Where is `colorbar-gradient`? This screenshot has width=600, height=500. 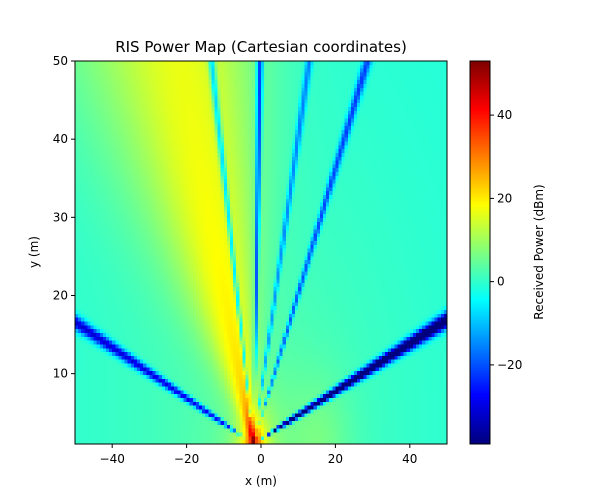
colorbar-gradient is located at coordinates (480, 252).